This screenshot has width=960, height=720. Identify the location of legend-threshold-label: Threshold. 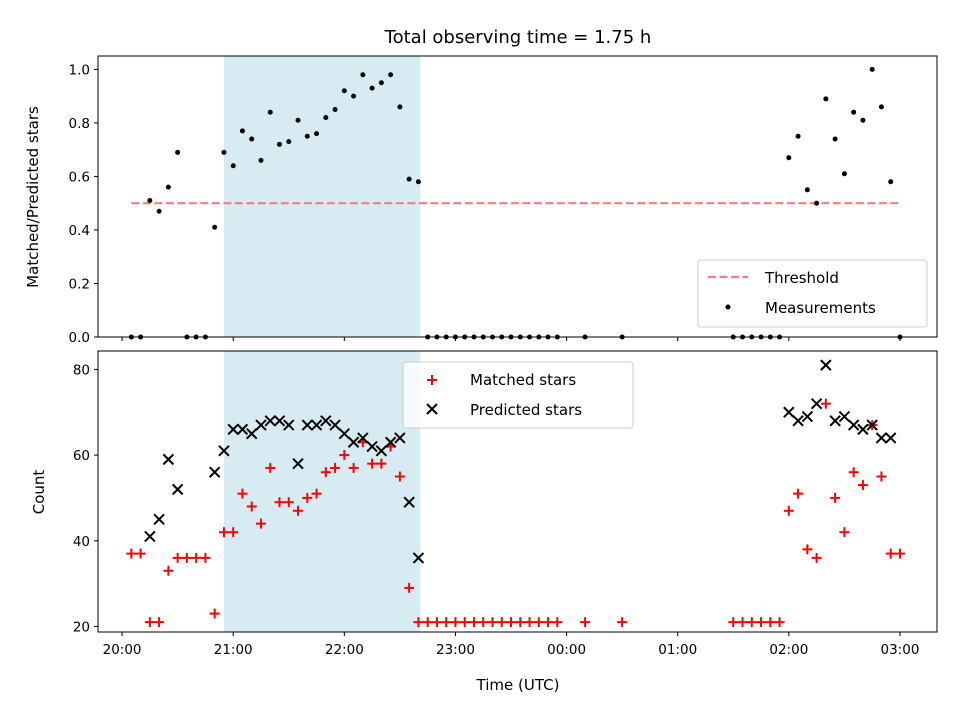
(801, 278).